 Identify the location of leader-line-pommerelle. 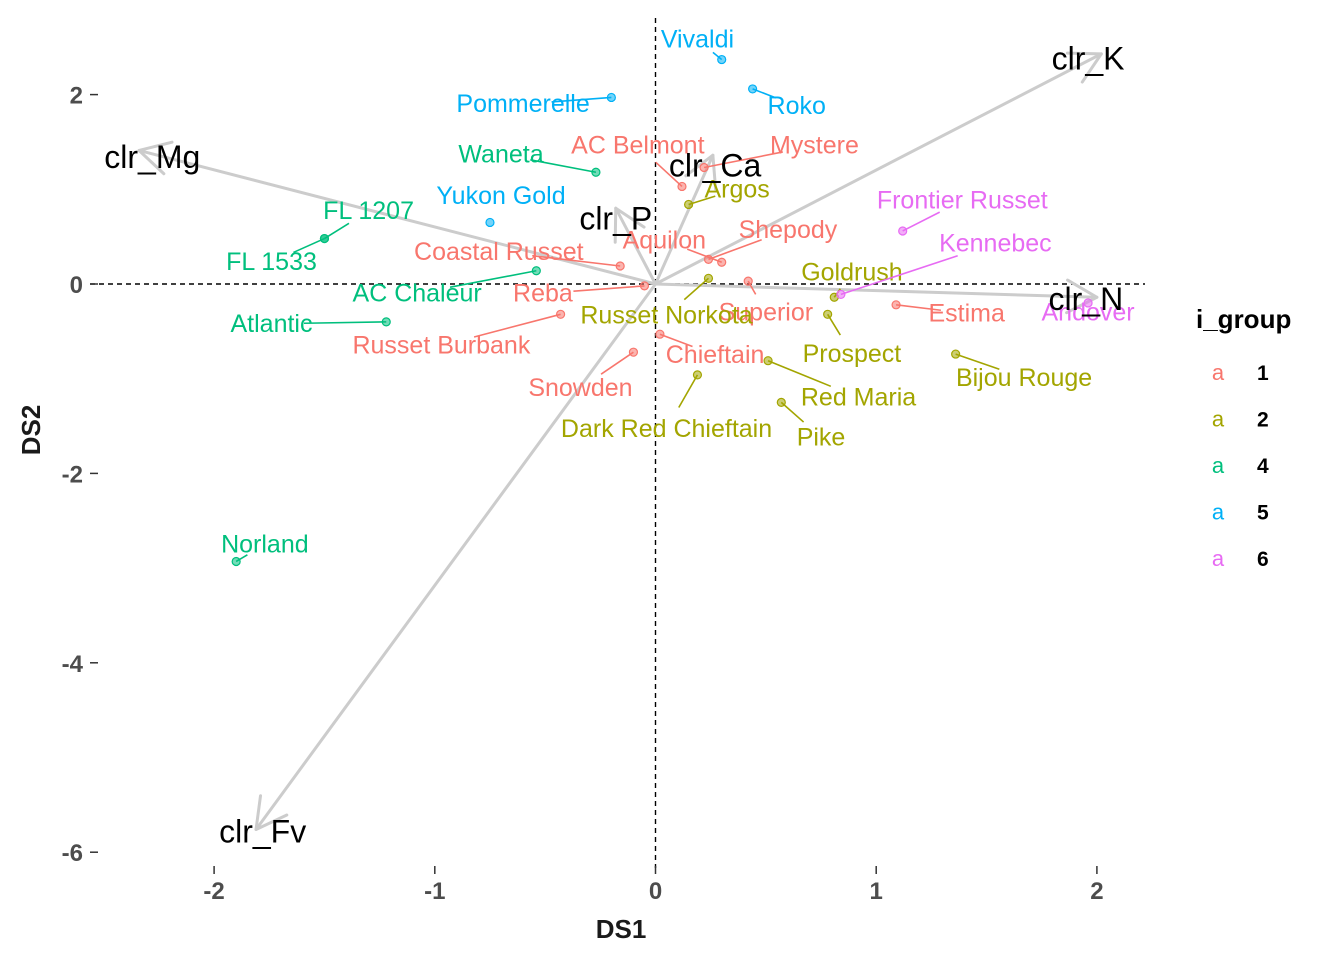
(581, 99).